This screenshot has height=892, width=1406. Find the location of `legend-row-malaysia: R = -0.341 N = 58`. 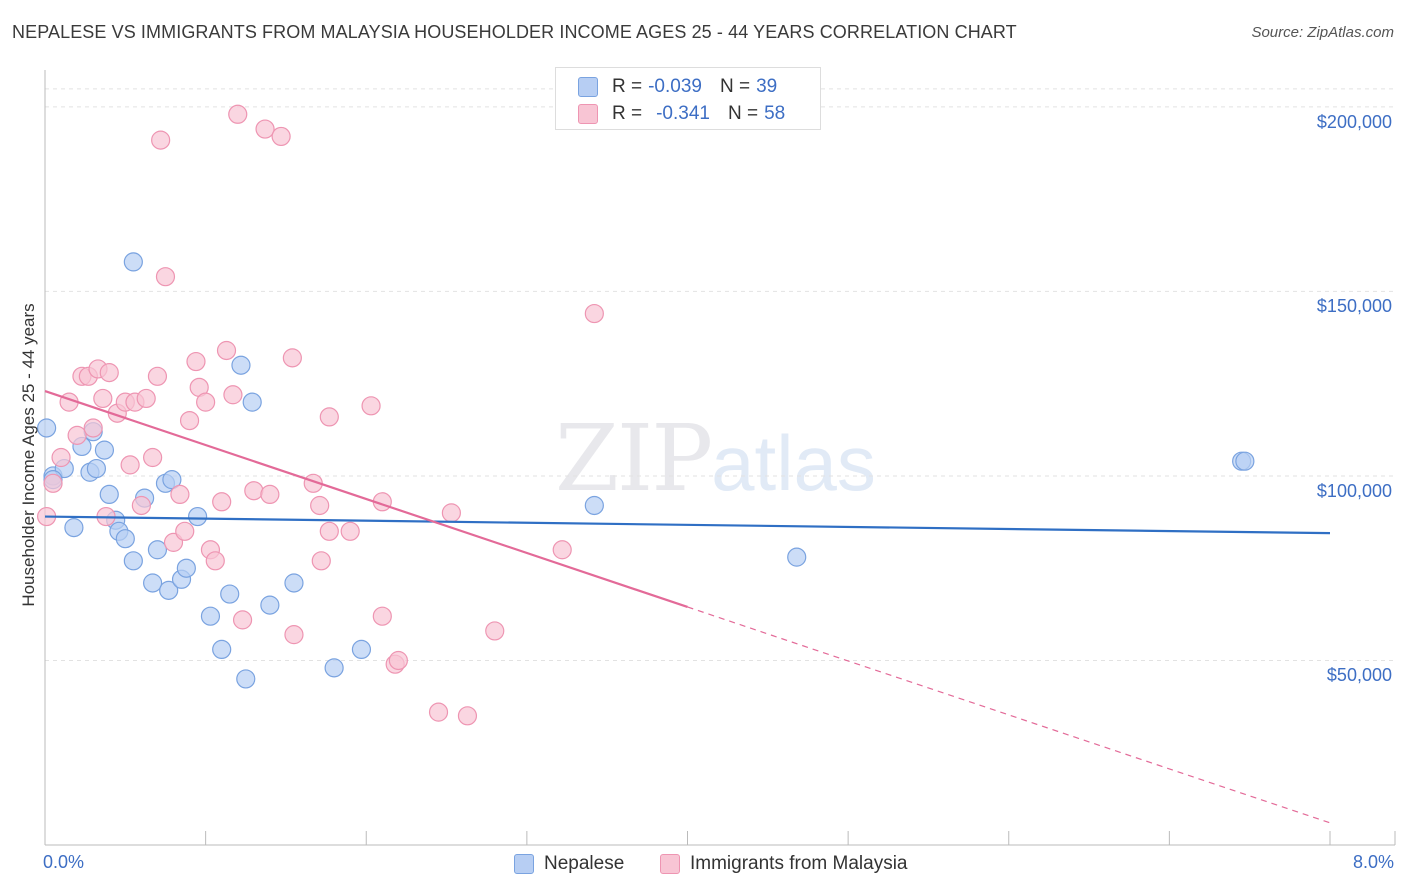

legend-row-malaysia: R = -0.341 N = 58 is located at coordinates (681, 114).